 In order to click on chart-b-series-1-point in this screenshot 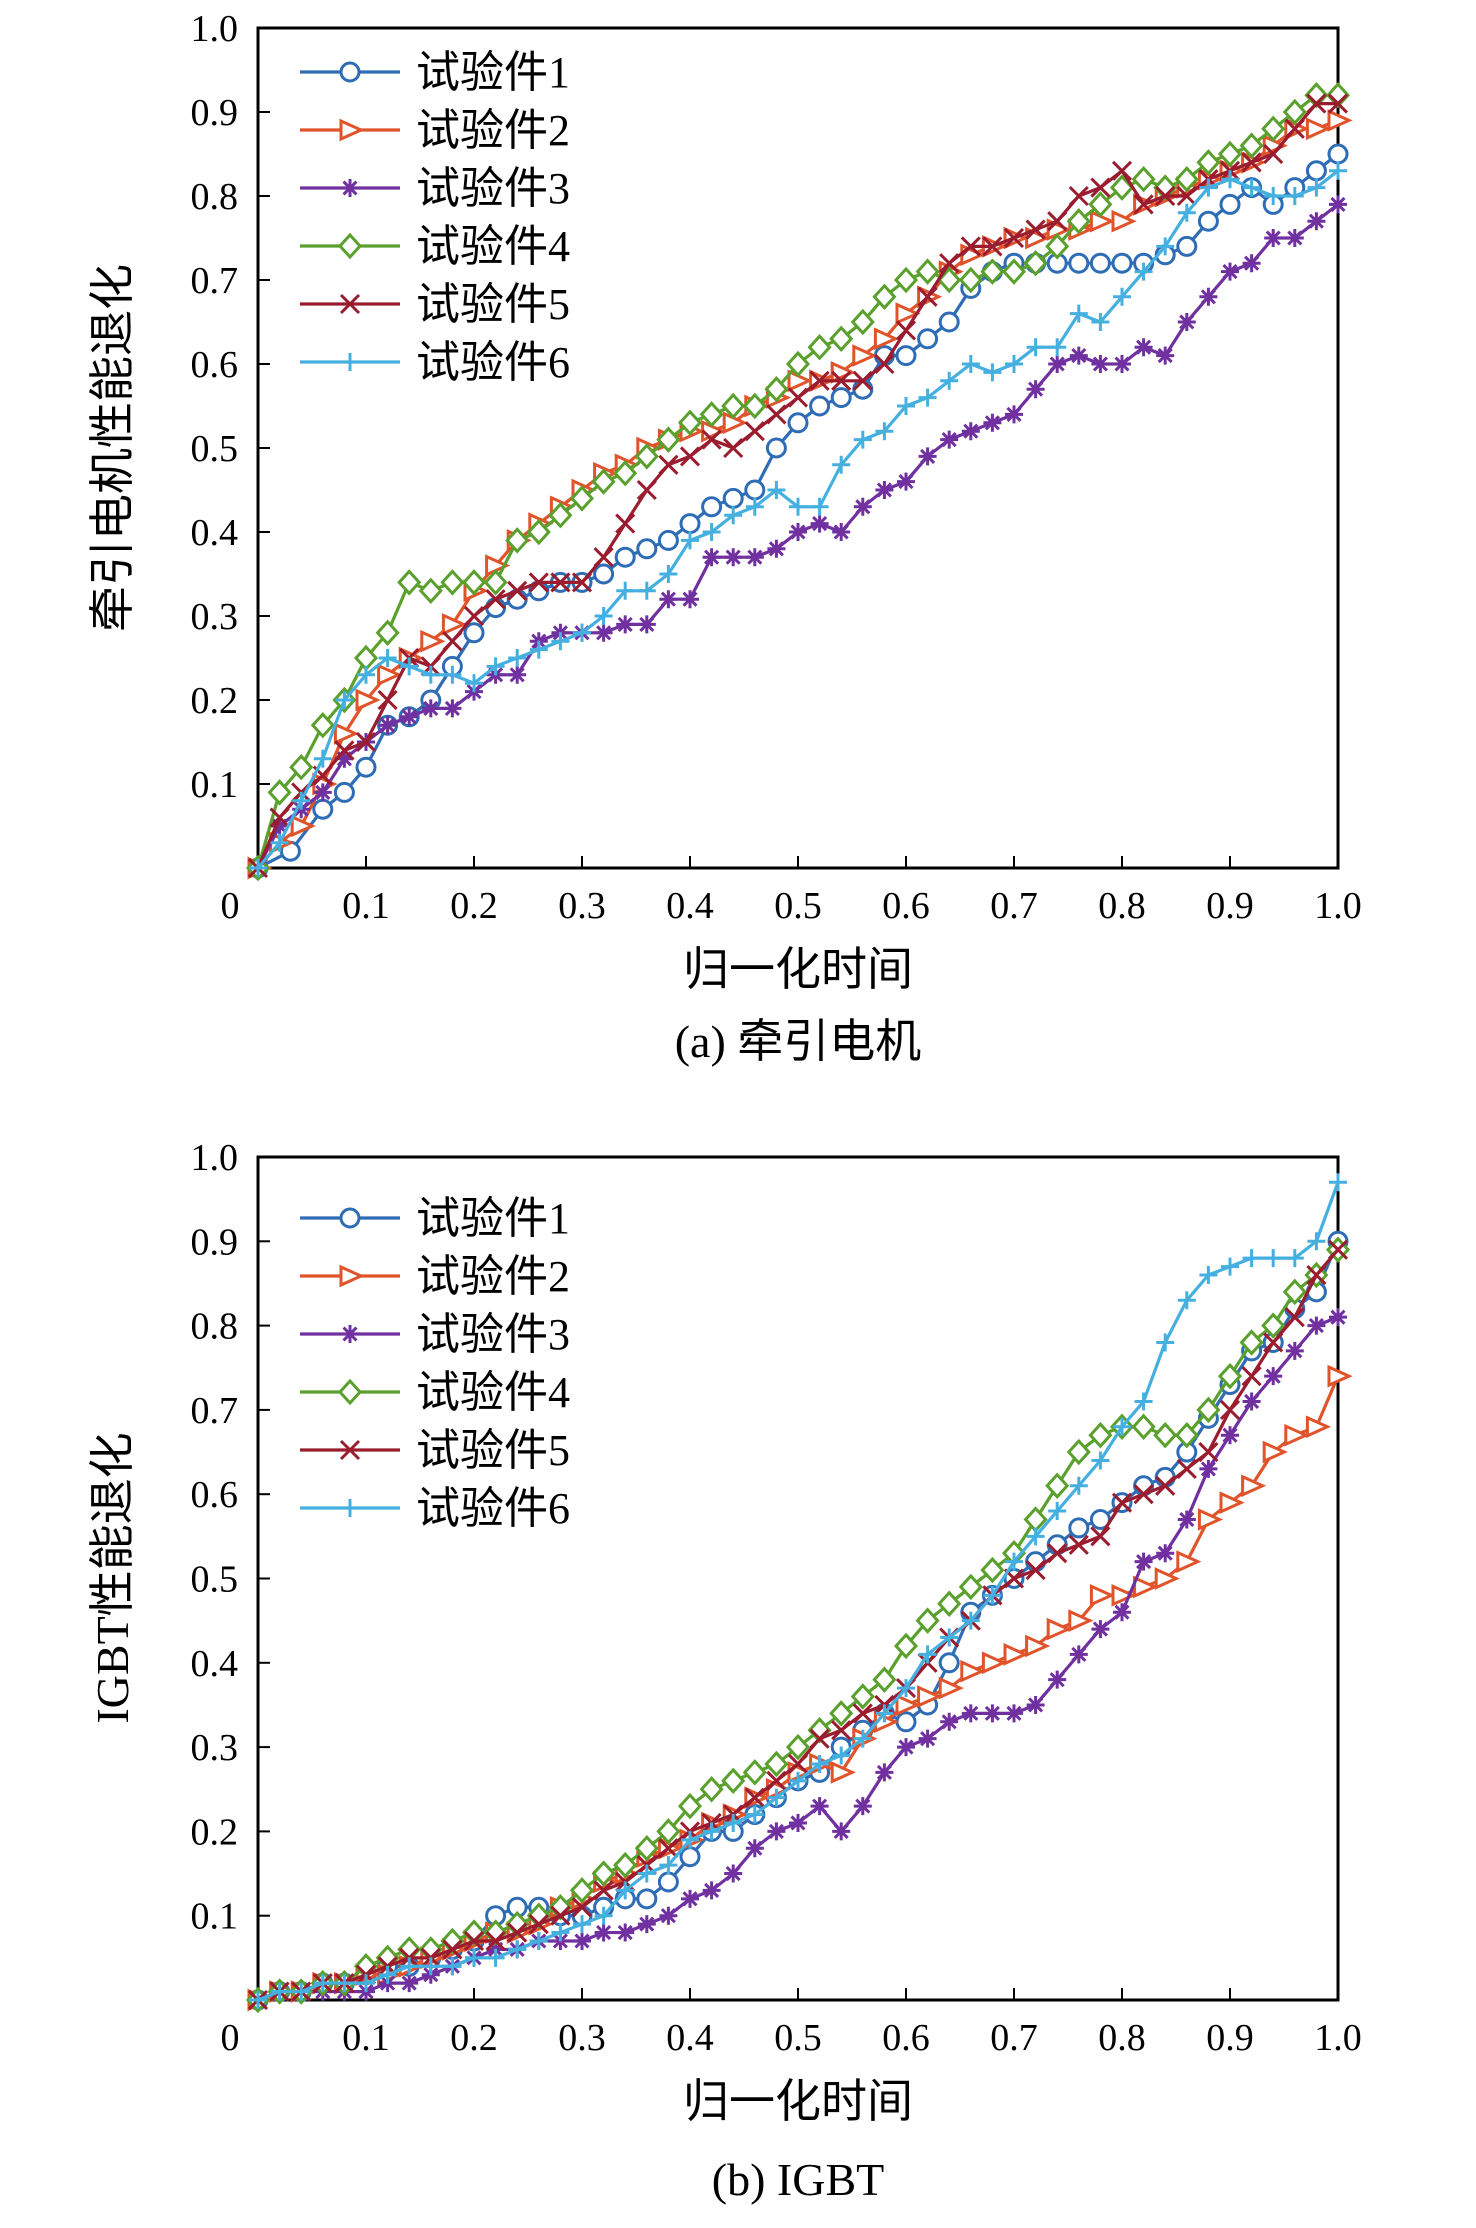, I will do `click(906, 1722)`.